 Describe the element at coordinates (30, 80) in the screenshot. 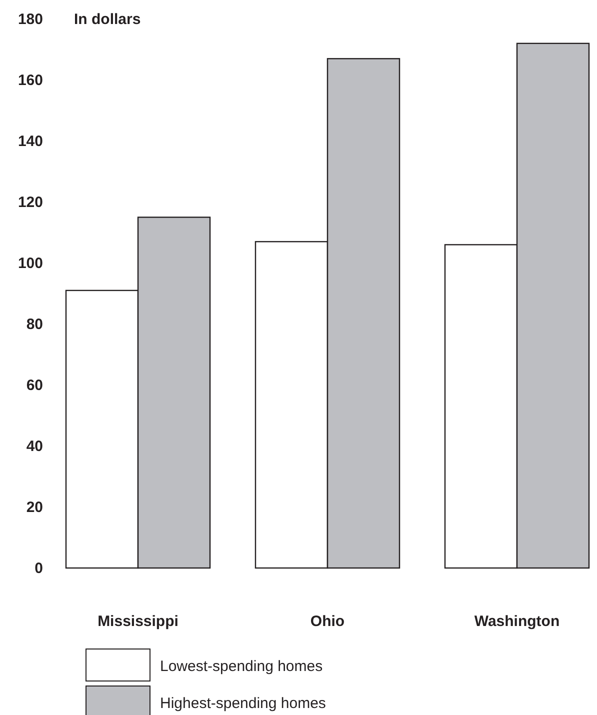

I see `y-tick-label: 160` at that location.